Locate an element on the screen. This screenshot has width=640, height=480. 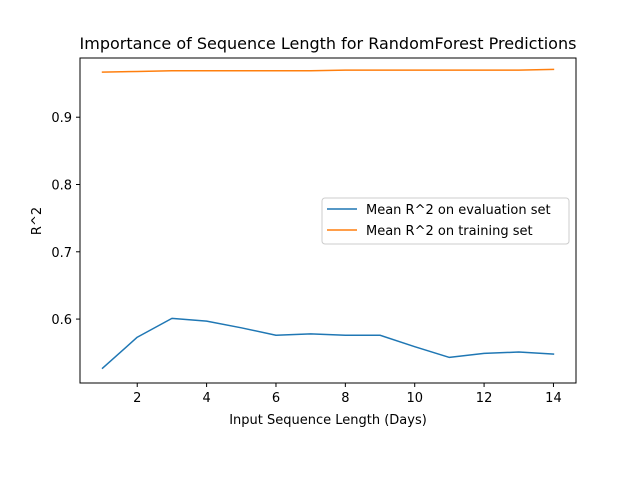
x-tick-label: 10 is located at coordinates (414, 398).